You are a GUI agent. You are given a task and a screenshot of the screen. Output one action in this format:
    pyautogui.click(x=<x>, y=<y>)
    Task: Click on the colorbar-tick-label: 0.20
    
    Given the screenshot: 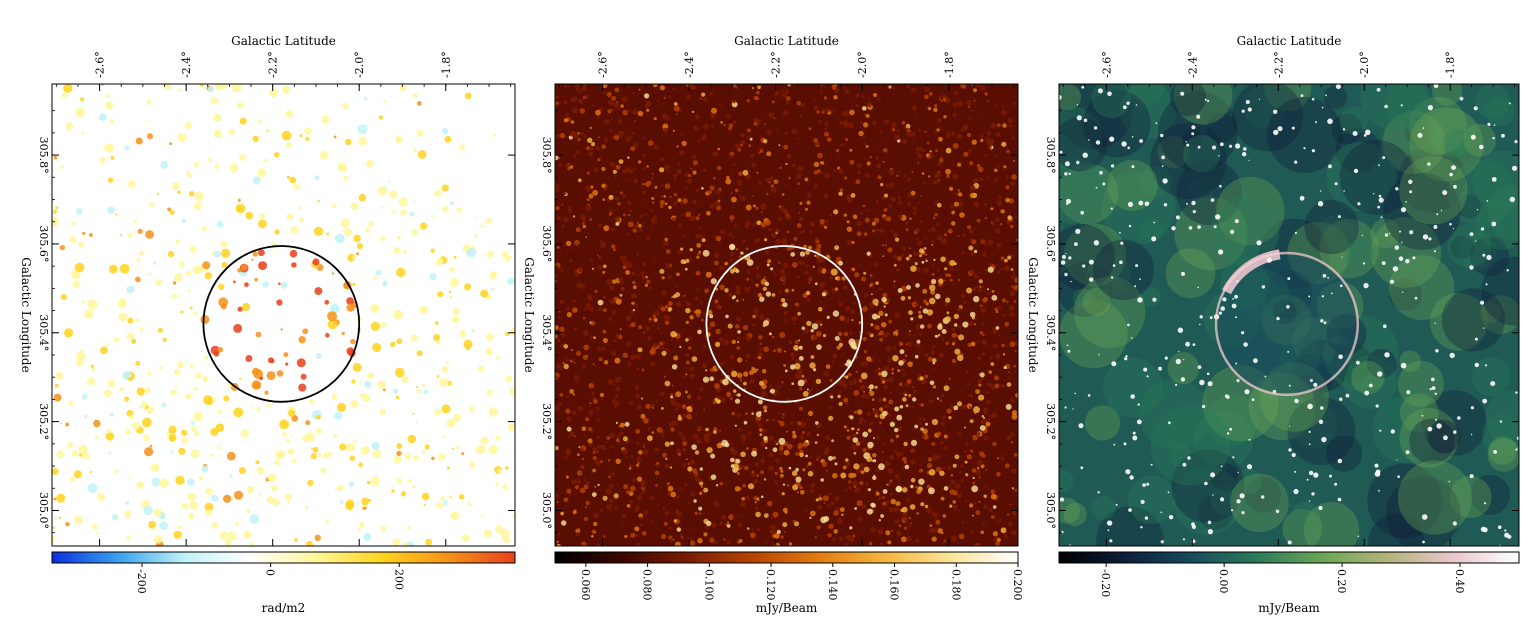 What is the action you would take?
    pyautogui.click(x=1341, y=581)
    